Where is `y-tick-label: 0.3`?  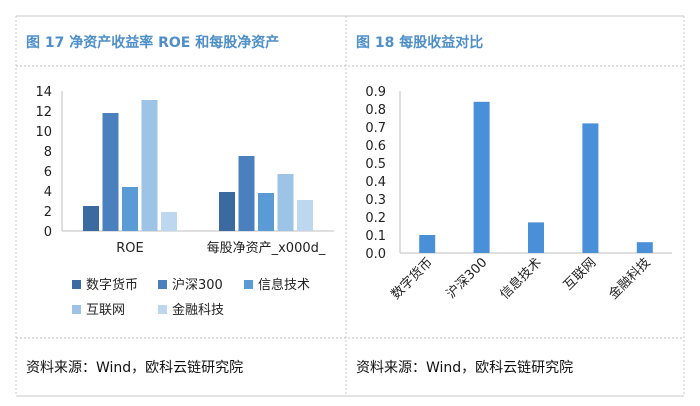 y-tick-label: 0.3 is located at coordinates (375, 200).